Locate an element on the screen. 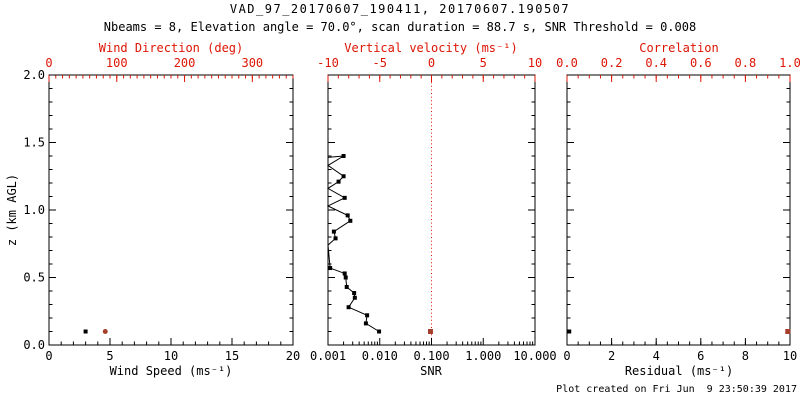 This screenshot has width=800, height=400. series-snr-profile is located at coordinates (354, 244).